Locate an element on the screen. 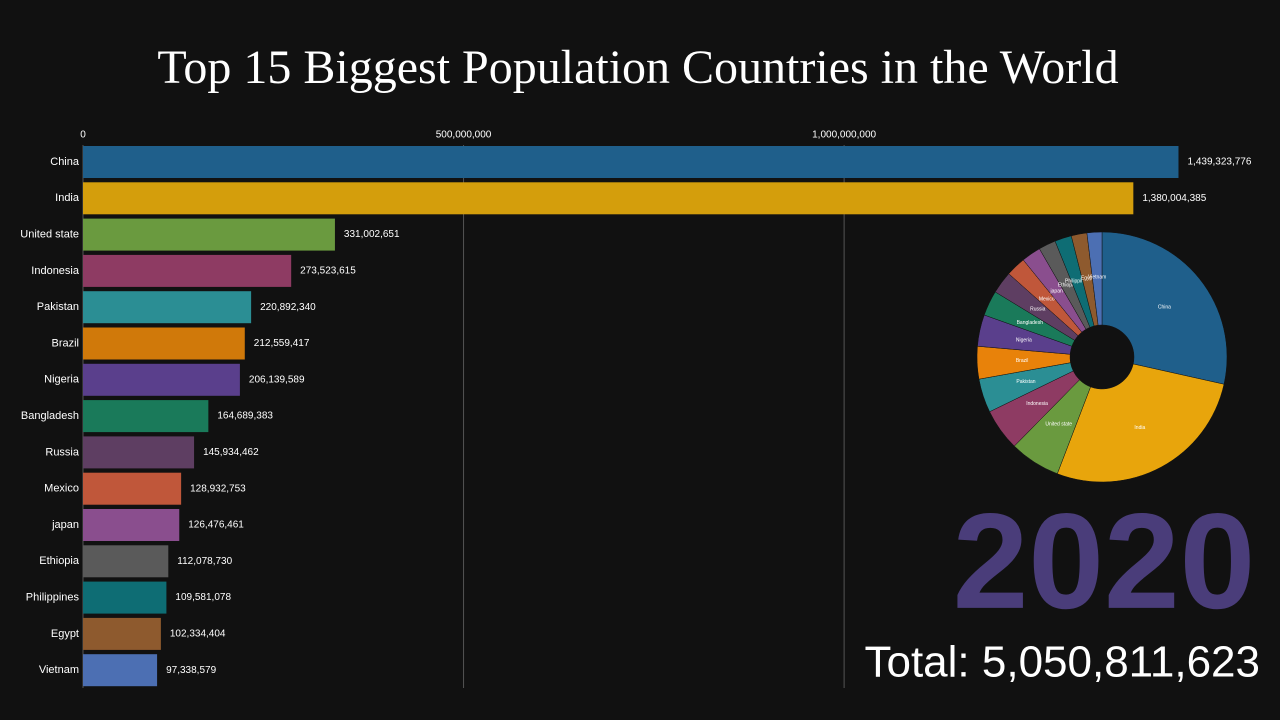 This screenshot has width=1280, height=720. pie-label: Philippines is located at coordinates (1077, 281).